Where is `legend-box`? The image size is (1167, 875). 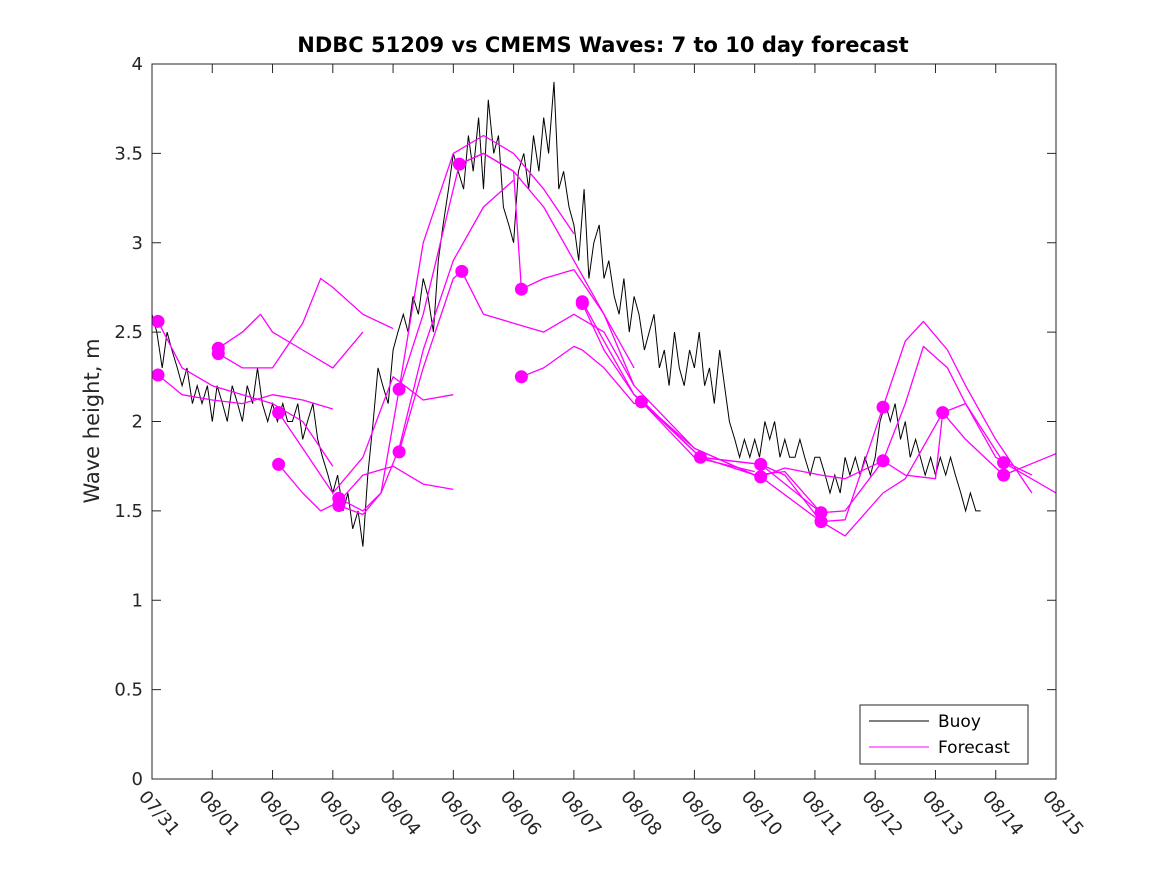 legend-box is located at coordinates (944, 734).